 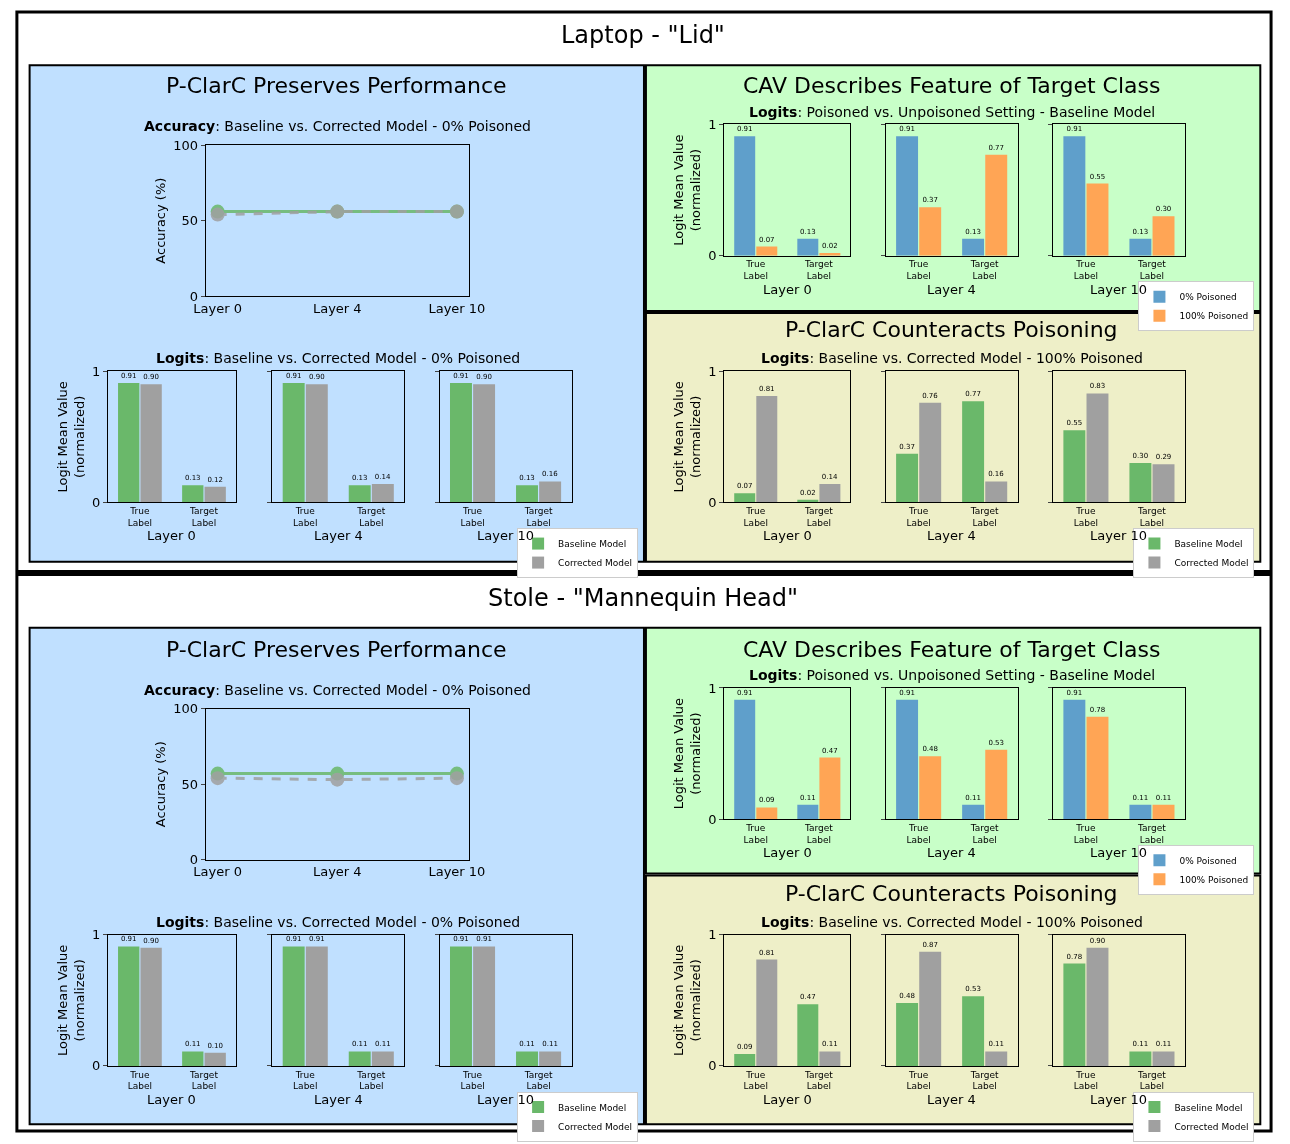 I want to click on text: Laptop - "Lid", so click(x=643, y=35).